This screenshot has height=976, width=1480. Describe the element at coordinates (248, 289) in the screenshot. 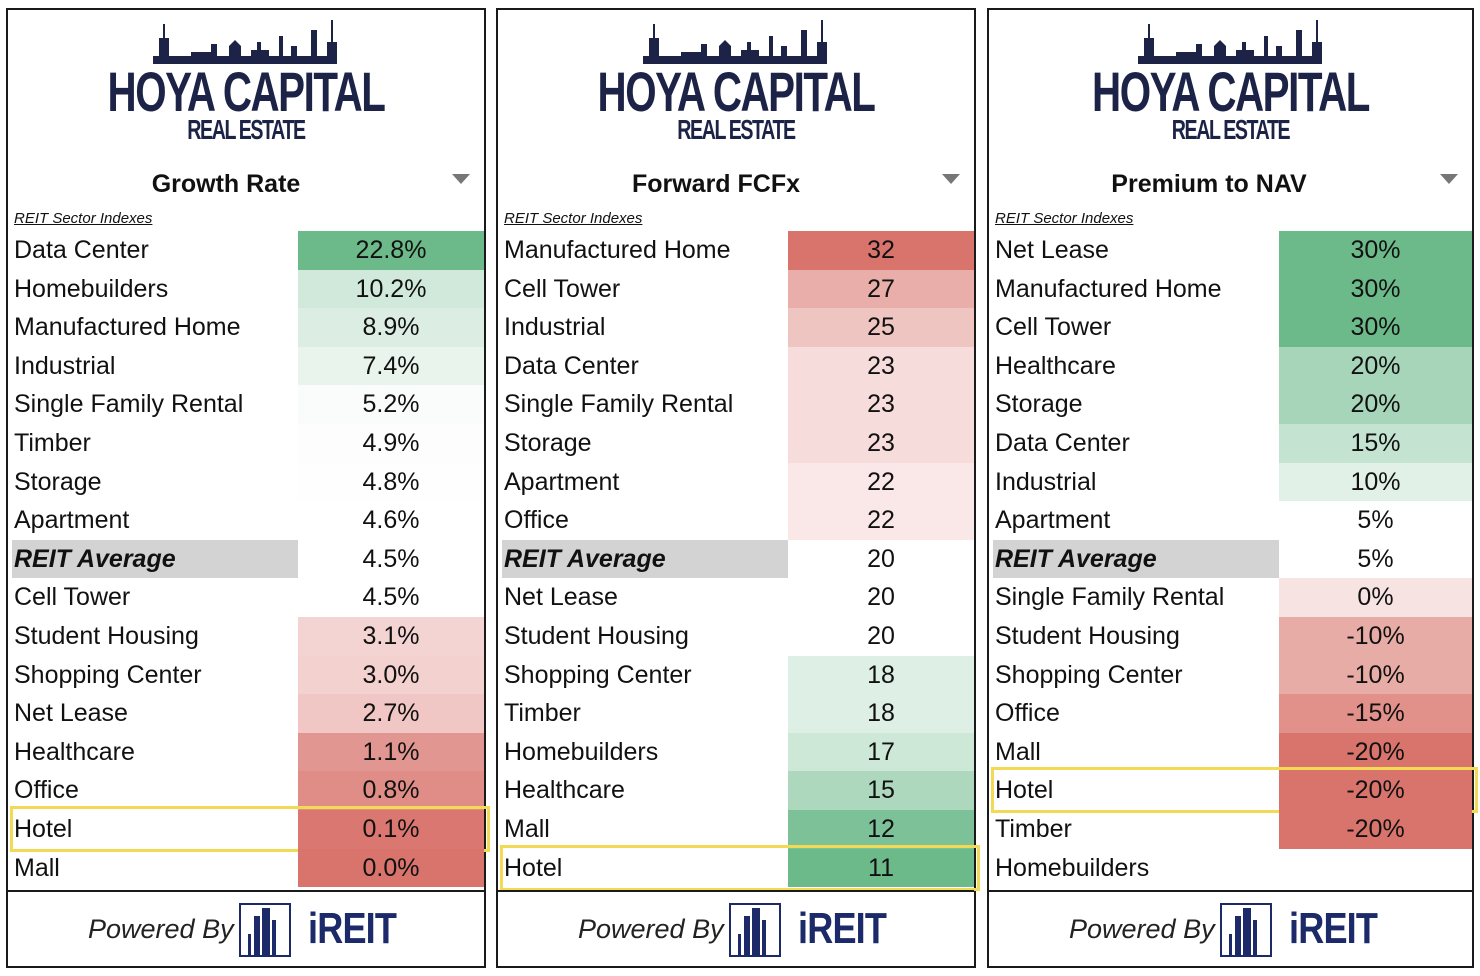

I see `table-row: Homebuilders 10.2%` at that location.